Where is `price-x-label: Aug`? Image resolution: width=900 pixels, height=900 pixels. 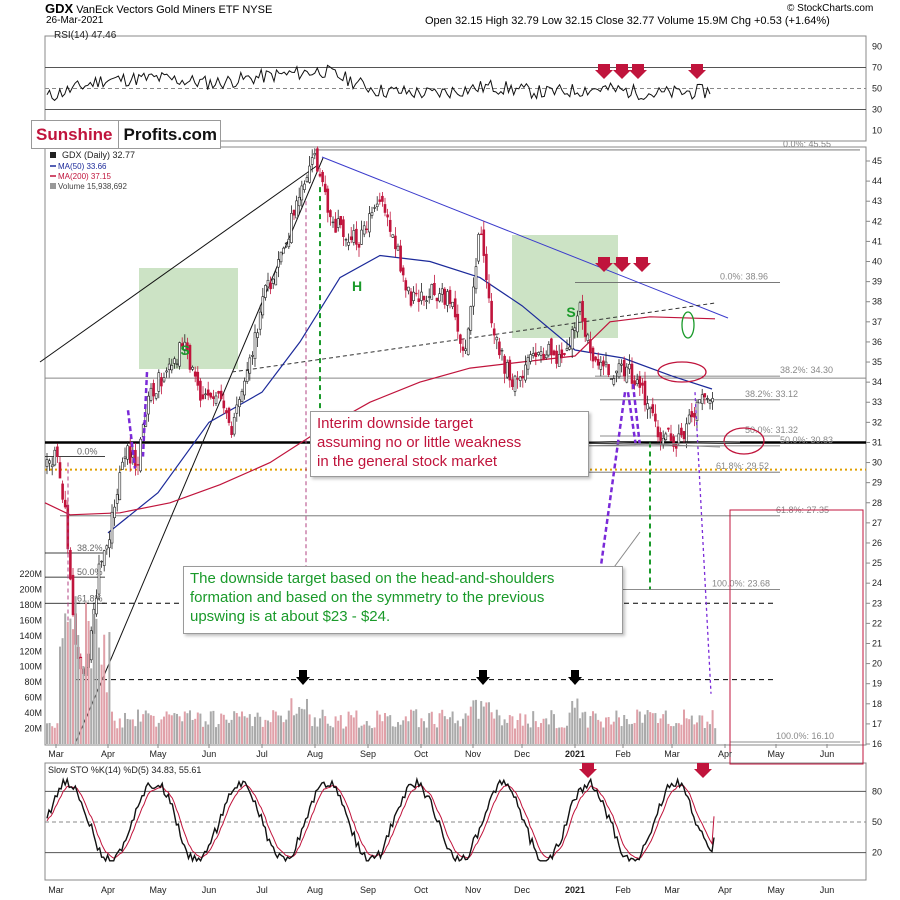 price-x-label: Aug is located at coordinates (315, 754).